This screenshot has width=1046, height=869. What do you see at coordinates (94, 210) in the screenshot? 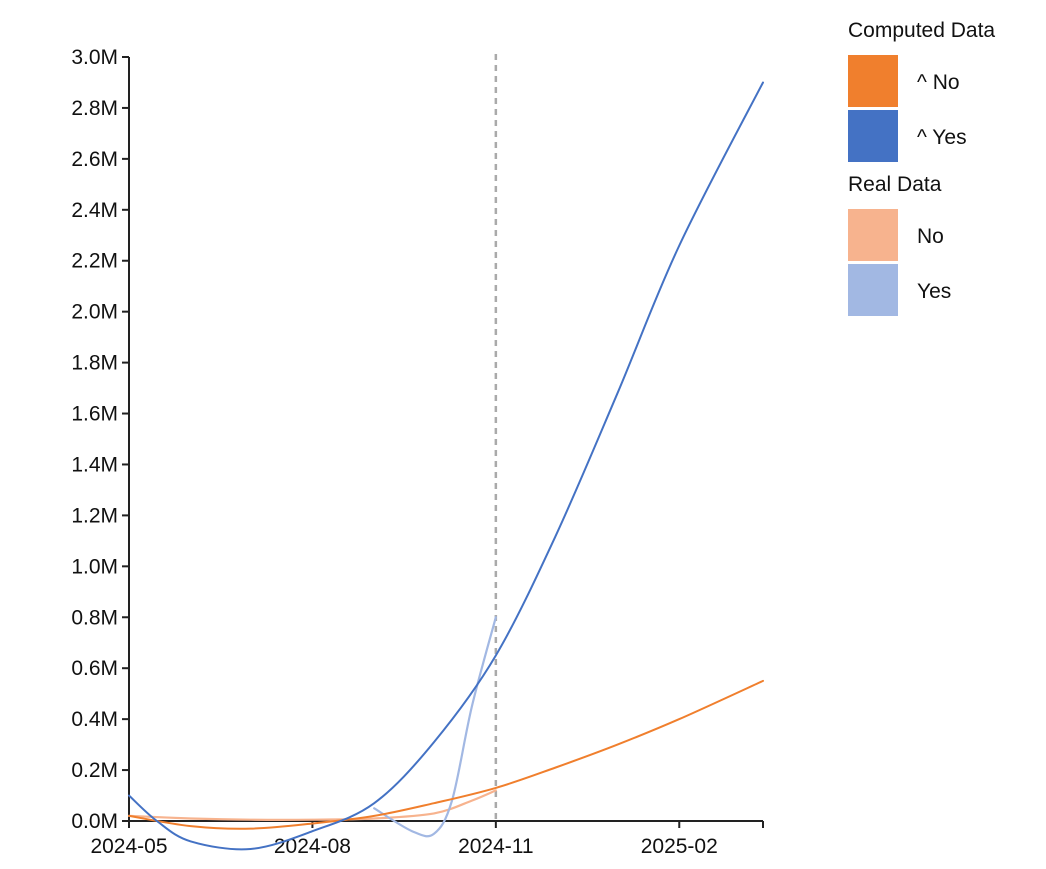
I see `y-tick-label: 2.4M` at bounding box center [94, 210].